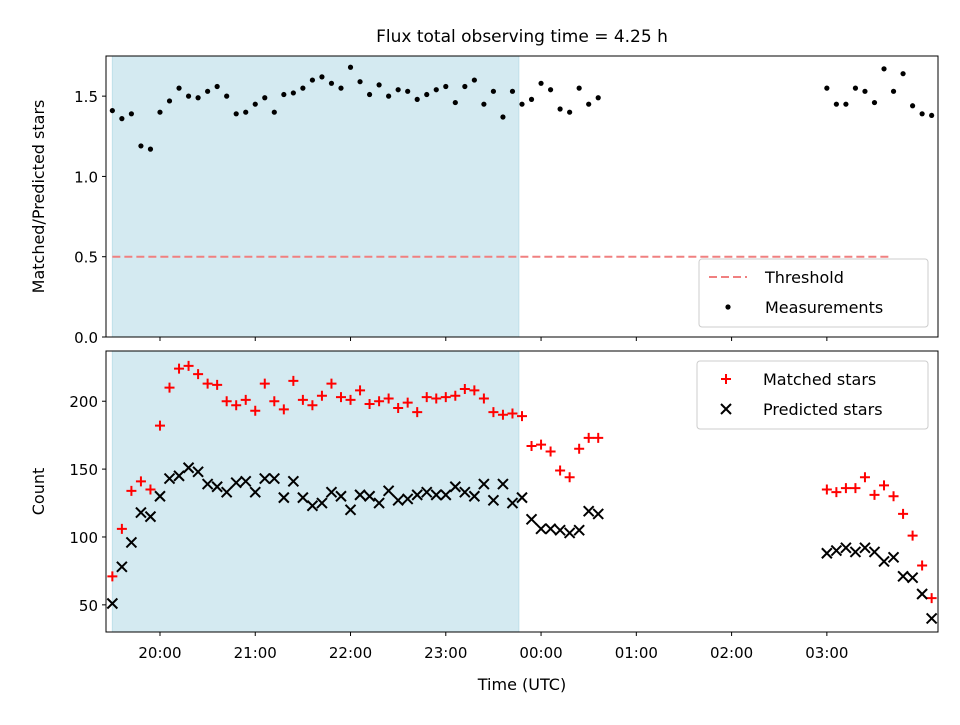 The width and height of the screenshot is (960, 725). What do you see at coordinates (726, 409) in the screenshot?
I see `legend-predicted-marker` at bounding box center [726, 409].